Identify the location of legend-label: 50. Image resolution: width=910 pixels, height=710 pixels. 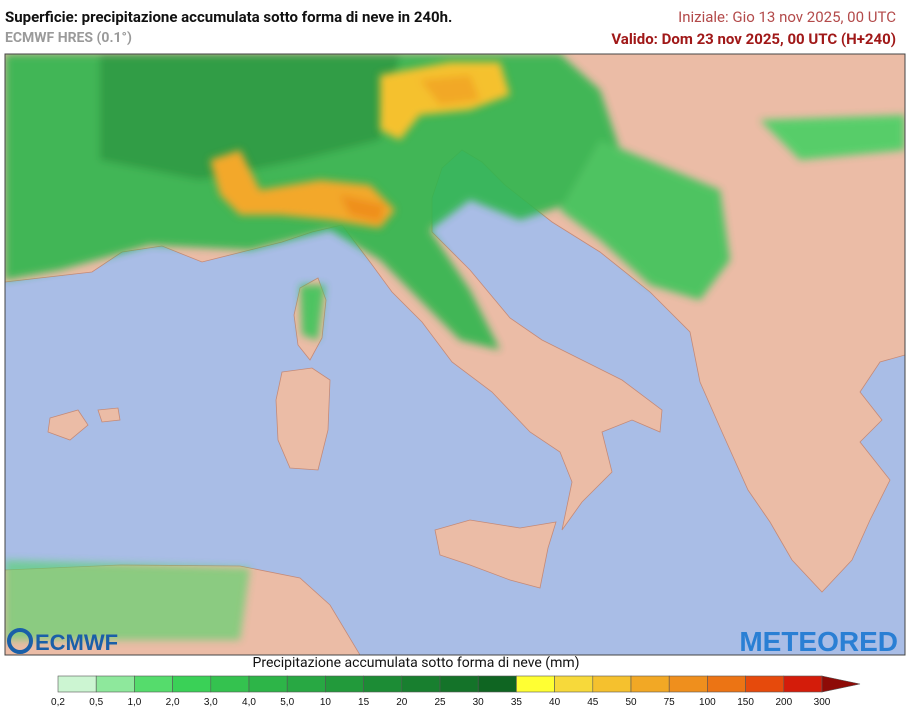
(631, 702).